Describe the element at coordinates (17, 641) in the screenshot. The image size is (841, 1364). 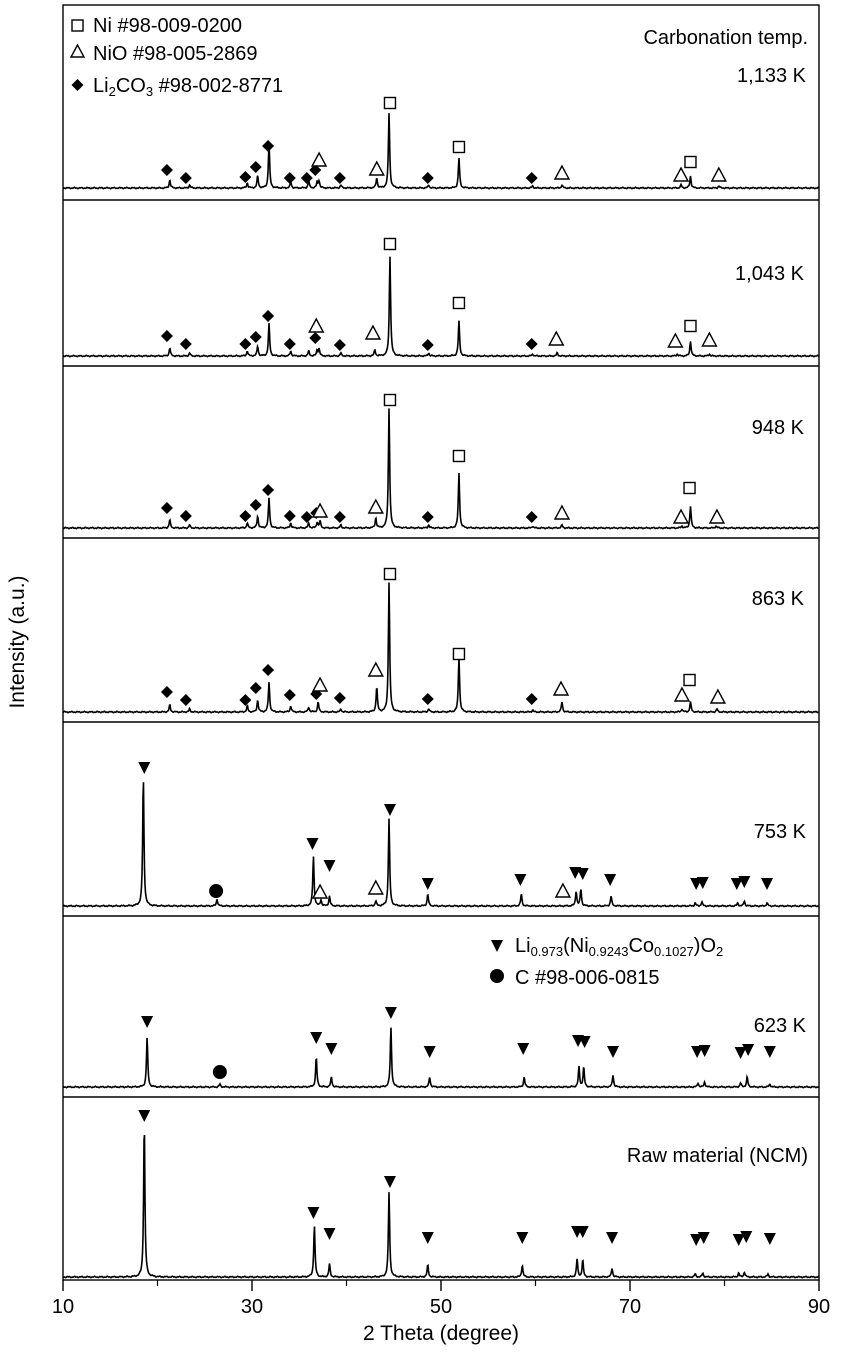
I see `y-axis-title: Intensity (a.u.)` at that location.